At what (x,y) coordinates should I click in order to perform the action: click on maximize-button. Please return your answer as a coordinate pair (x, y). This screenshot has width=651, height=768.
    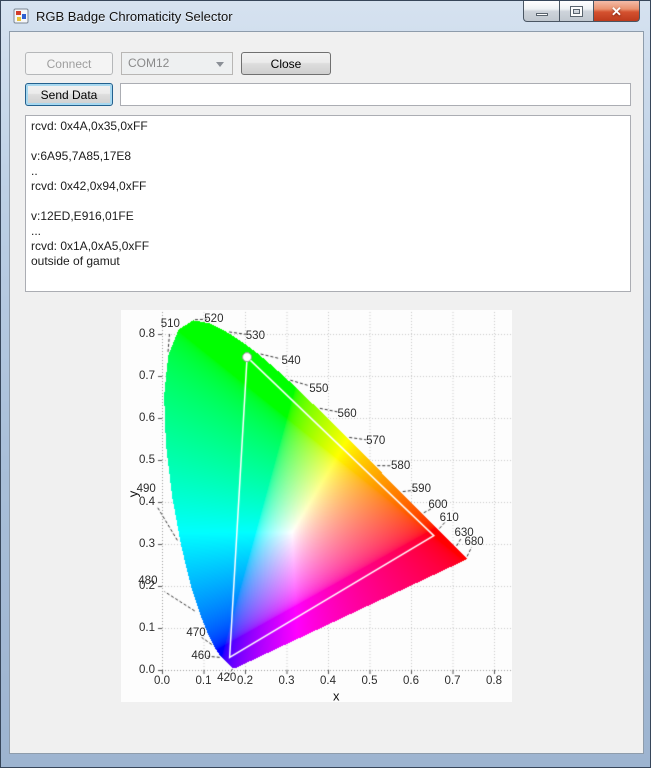
    Looking at the image, I should click on (576, 11).